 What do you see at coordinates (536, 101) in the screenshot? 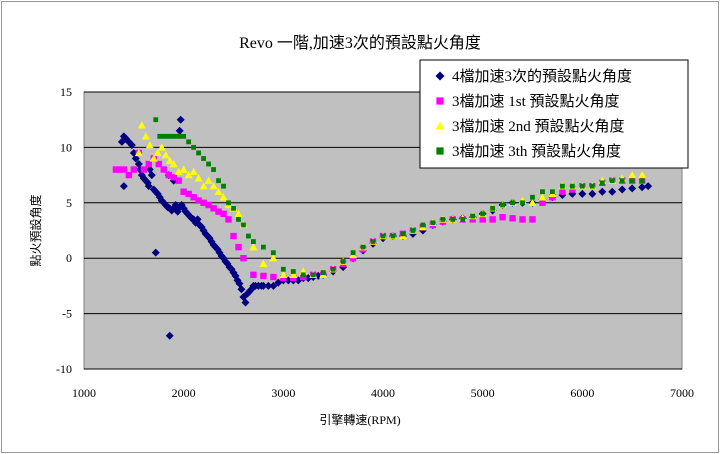
I see `legend-entry: 3檔加速 1st 預設點火角度` at bounding box center [536, 101].